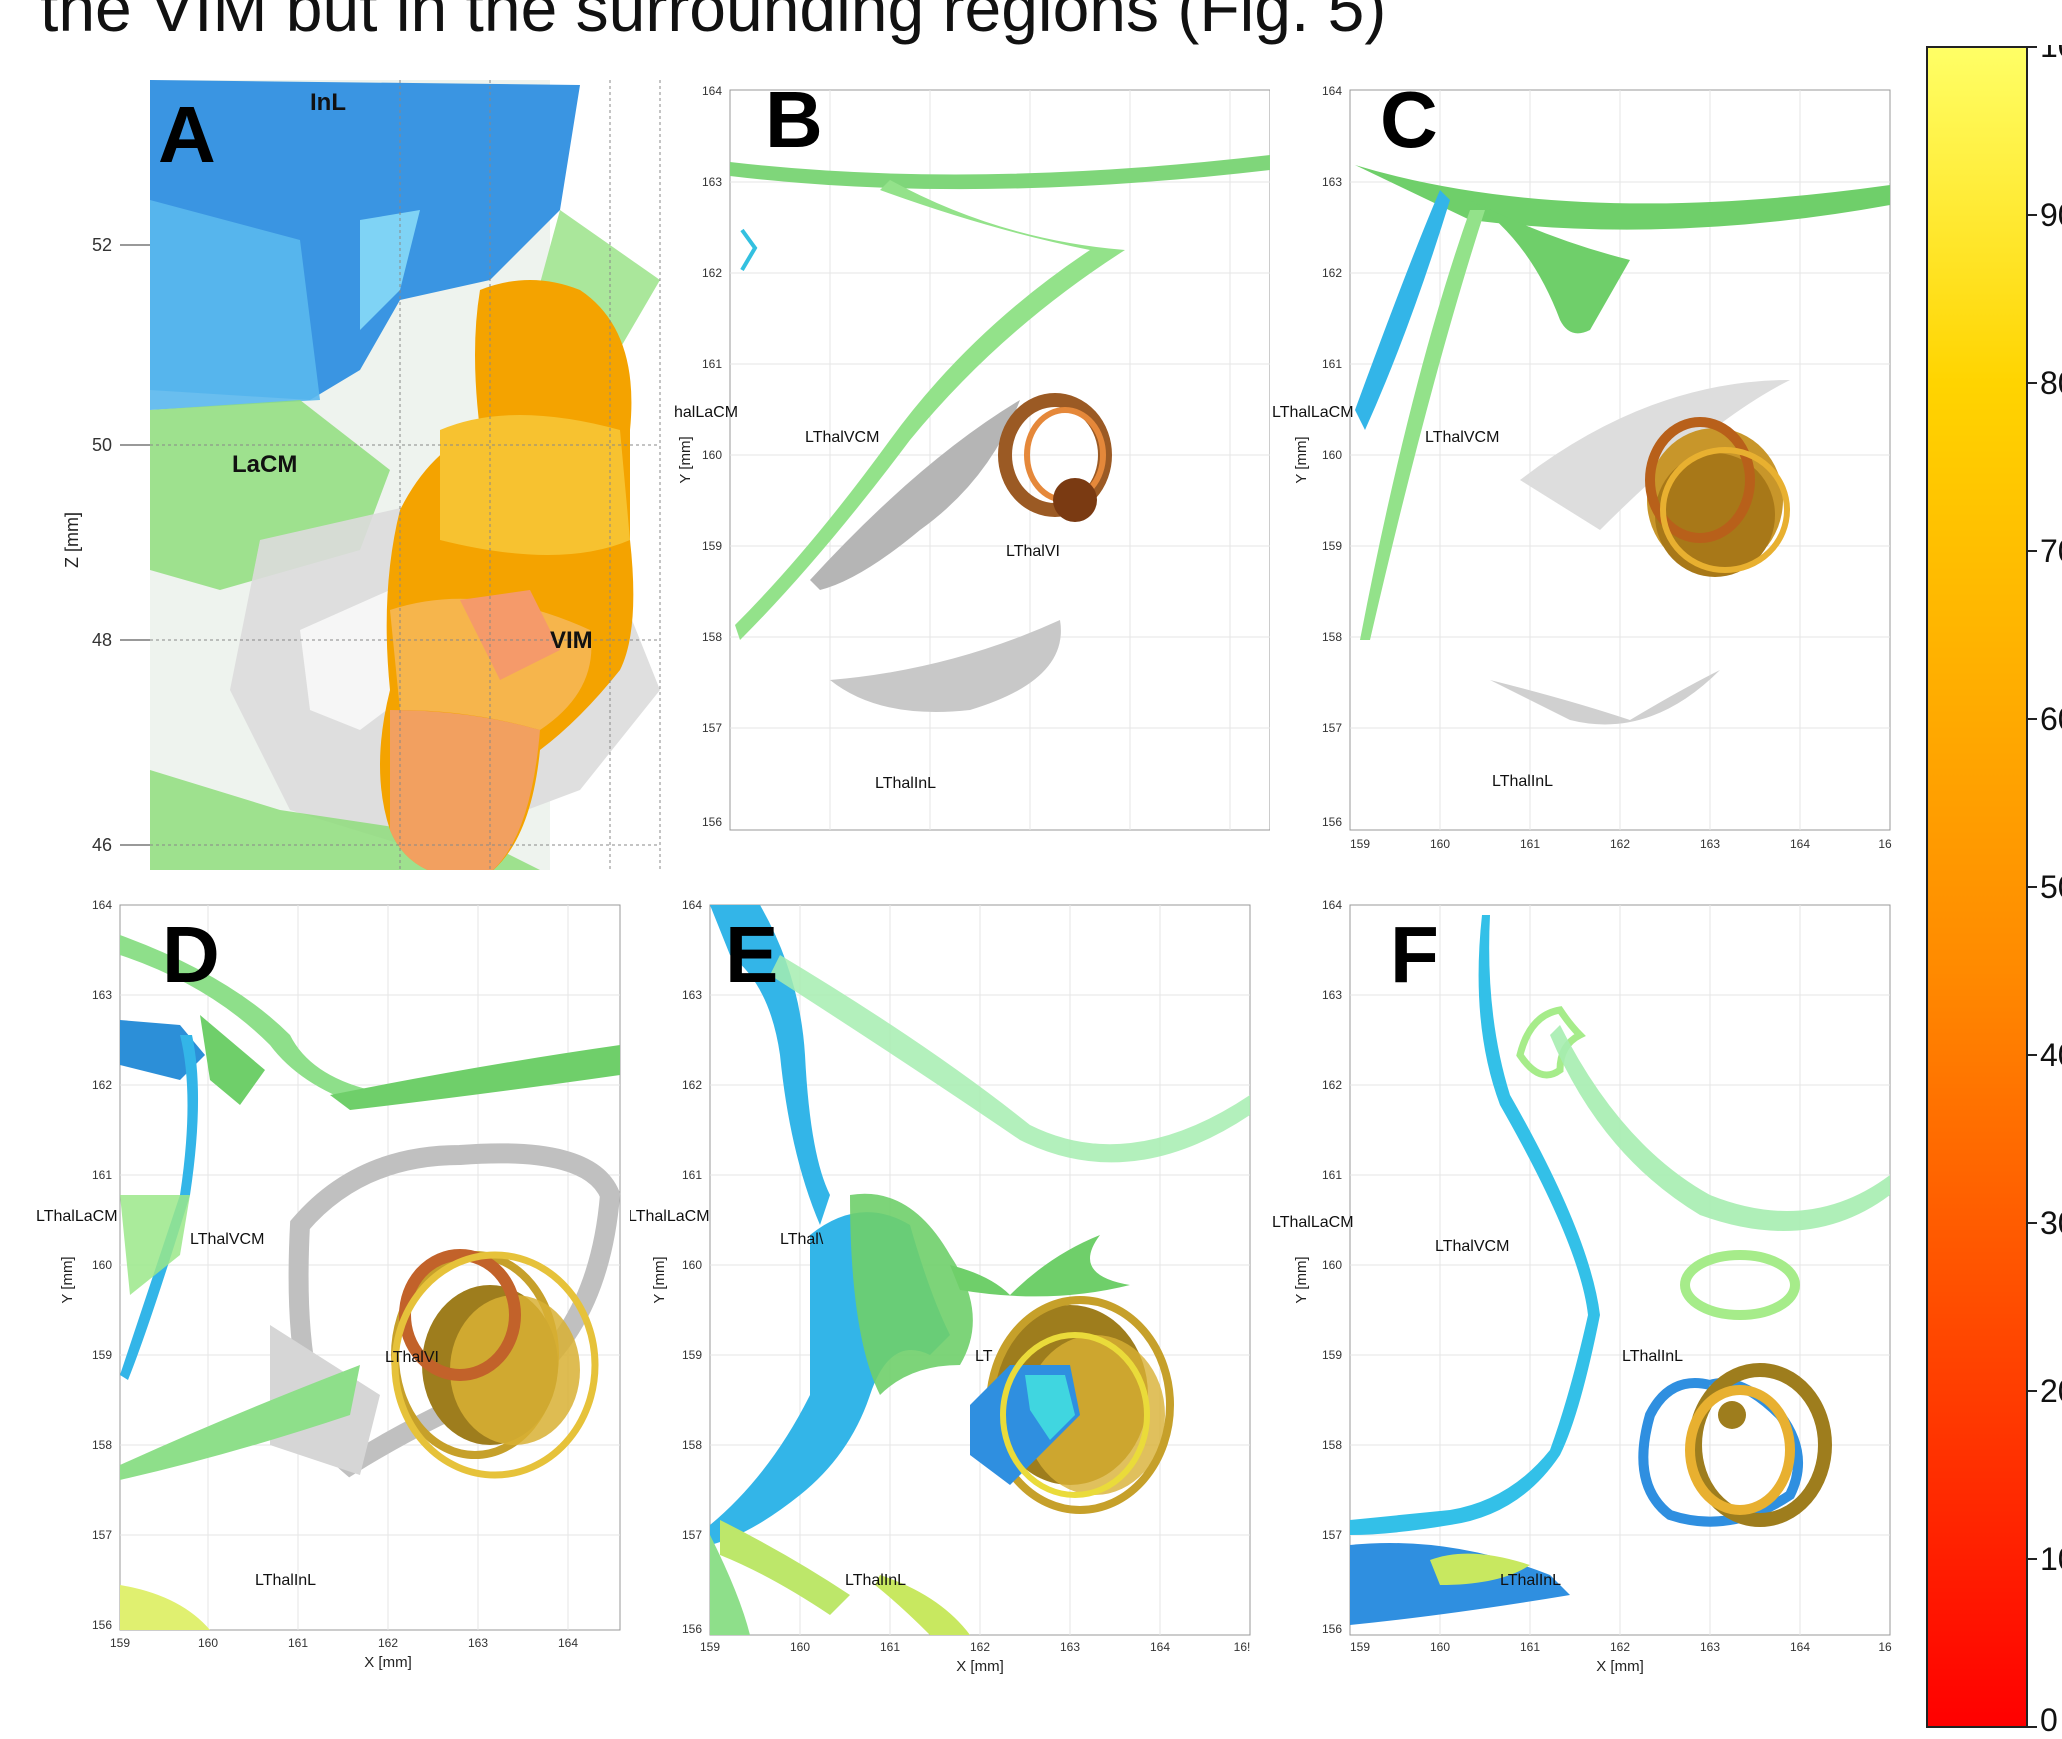  What do you see at coordinates (875, 1580) in the screenshot?
I see `panel-e-label-inl: LThalInL` at bounding box center [875, 1580].